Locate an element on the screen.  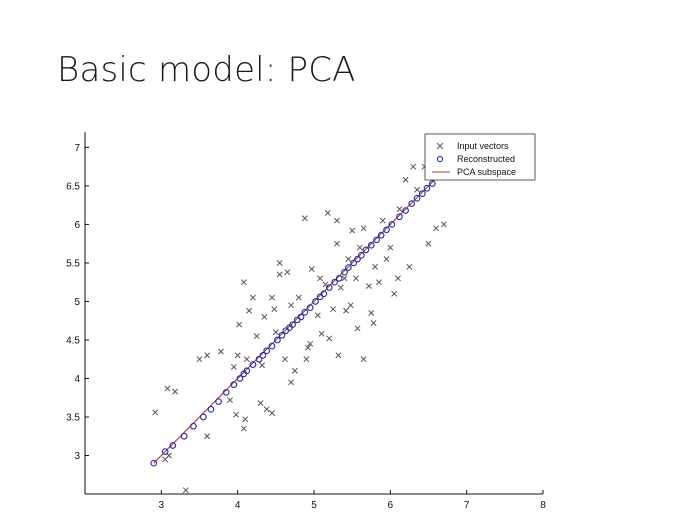
y-tick-label: 5 is located at coordinates (77, 302).